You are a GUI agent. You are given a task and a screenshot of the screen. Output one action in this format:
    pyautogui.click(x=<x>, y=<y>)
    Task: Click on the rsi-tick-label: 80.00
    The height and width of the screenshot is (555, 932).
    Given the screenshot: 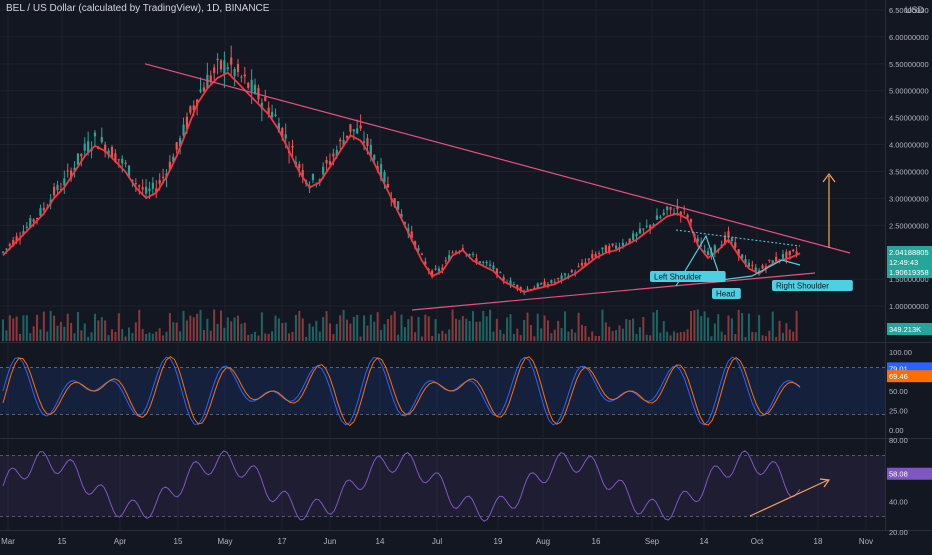 What is the action you would take?
    pyautogui.click(x=898, y=440)
    